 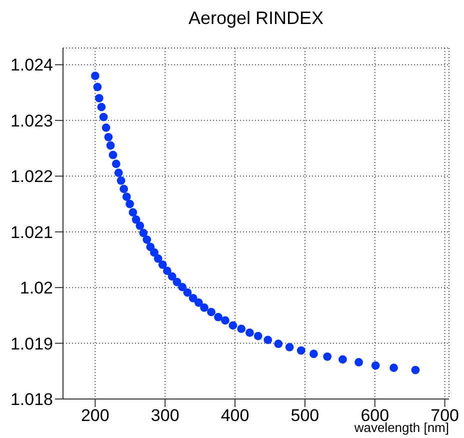 What do you see at coordinates (305, 416) in the screenshot?
I see `x-tick-label: 500` at bounding box center [305, 416].